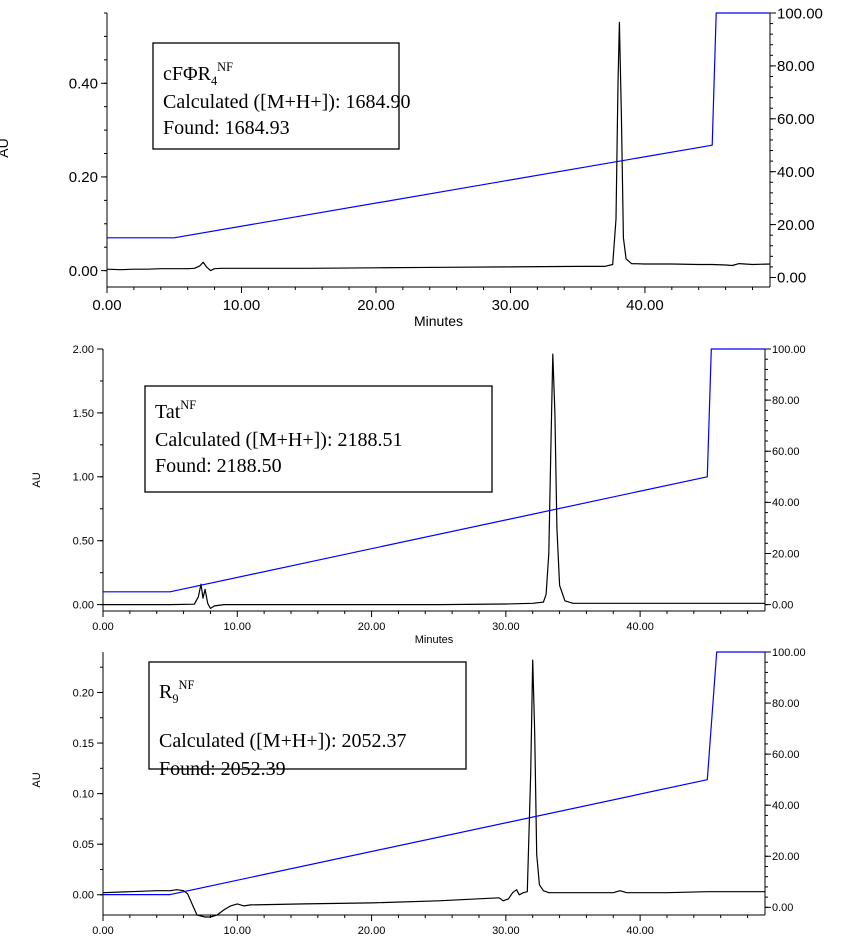  Describe the element at coordinates (83, 794) in the screenshot. I see `y-tick-label: 0.10` at that location.